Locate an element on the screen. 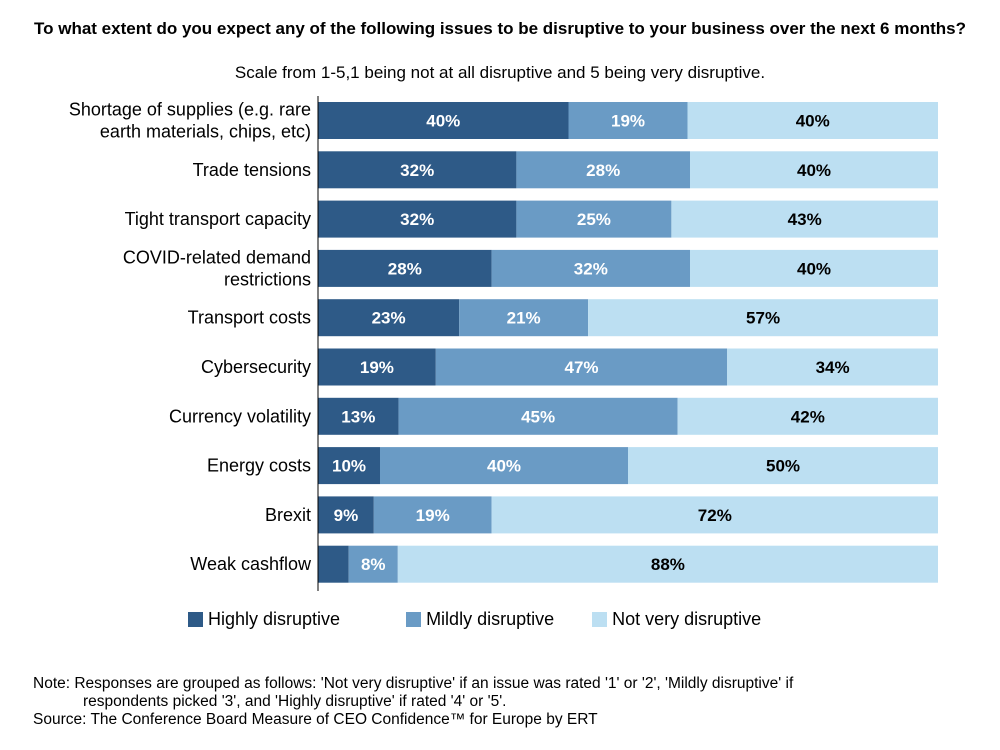 The width and height of the screenshot is (1000, 750). data-label: 13% is located at coordinates (358, 416).